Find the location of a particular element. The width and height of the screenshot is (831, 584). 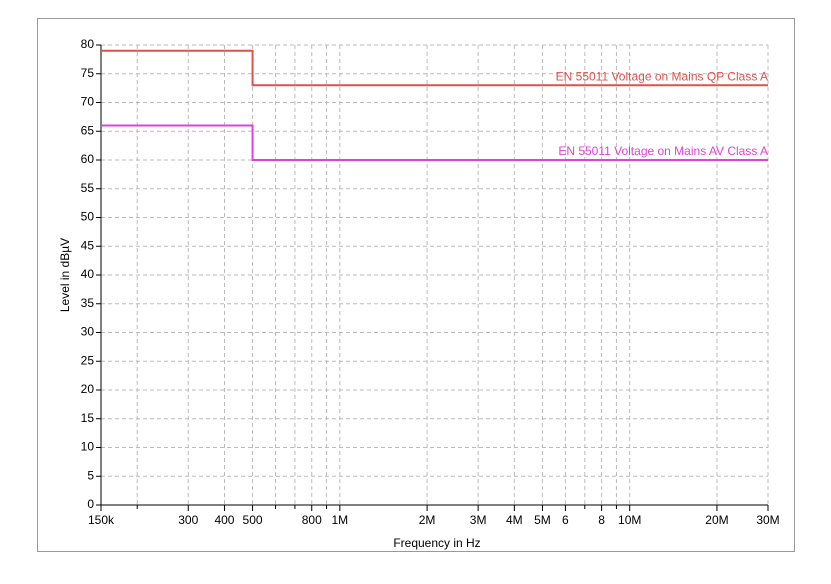

y-tick-label: 60 is located at coordinates (88, 159).